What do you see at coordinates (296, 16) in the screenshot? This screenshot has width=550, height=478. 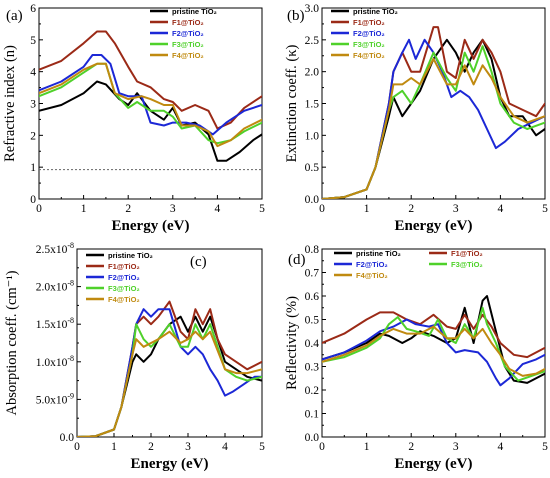 I see `panel-label: (b)` at bounding box center [296, 16].